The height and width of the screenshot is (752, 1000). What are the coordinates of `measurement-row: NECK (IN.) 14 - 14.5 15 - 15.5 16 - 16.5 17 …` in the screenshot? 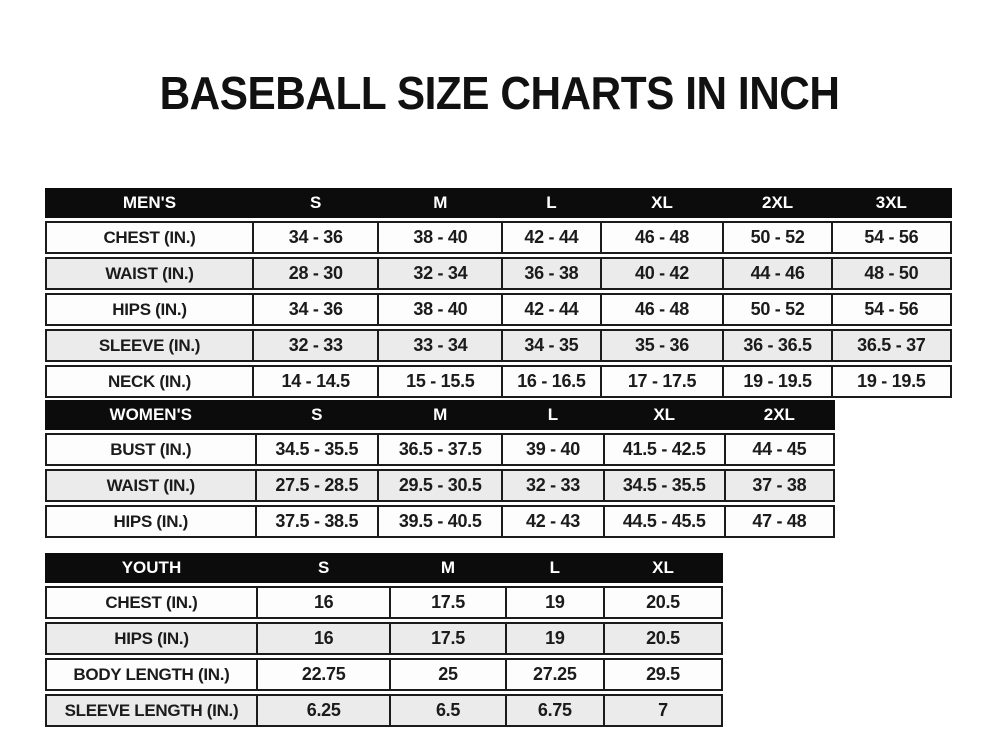 It's located at (498, 381).